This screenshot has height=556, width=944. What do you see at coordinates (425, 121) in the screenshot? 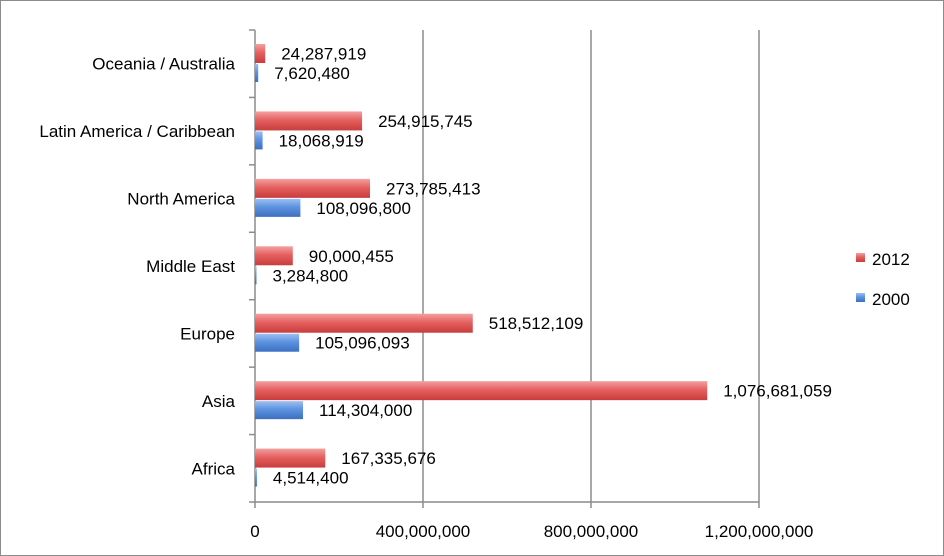
I see `data-label-2012: 254,915,745` at bounding box center [425, 121].